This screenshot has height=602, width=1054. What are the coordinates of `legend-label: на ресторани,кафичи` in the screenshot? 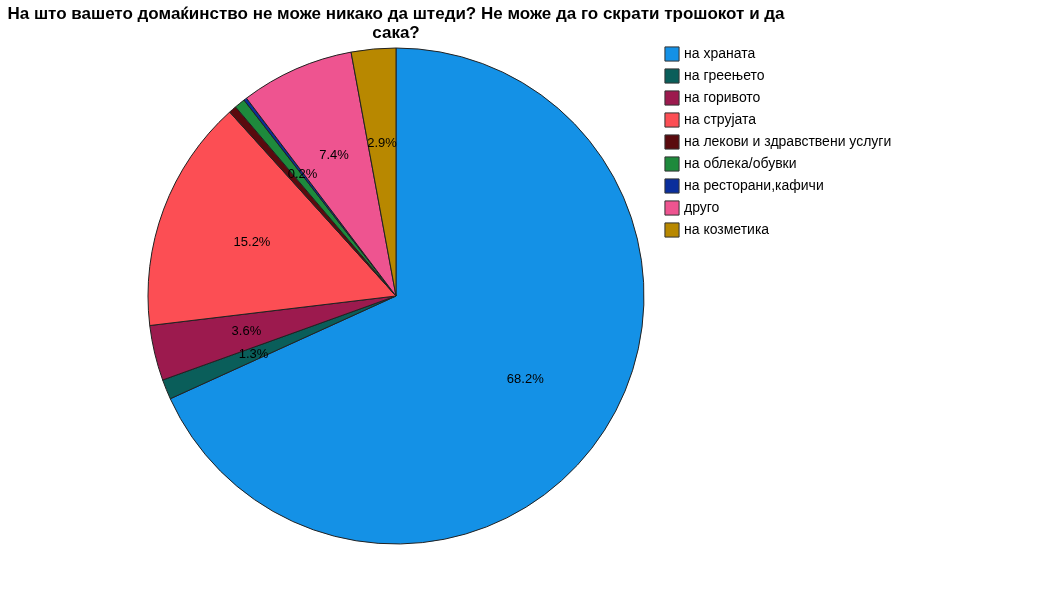 It's located at (754, 185).